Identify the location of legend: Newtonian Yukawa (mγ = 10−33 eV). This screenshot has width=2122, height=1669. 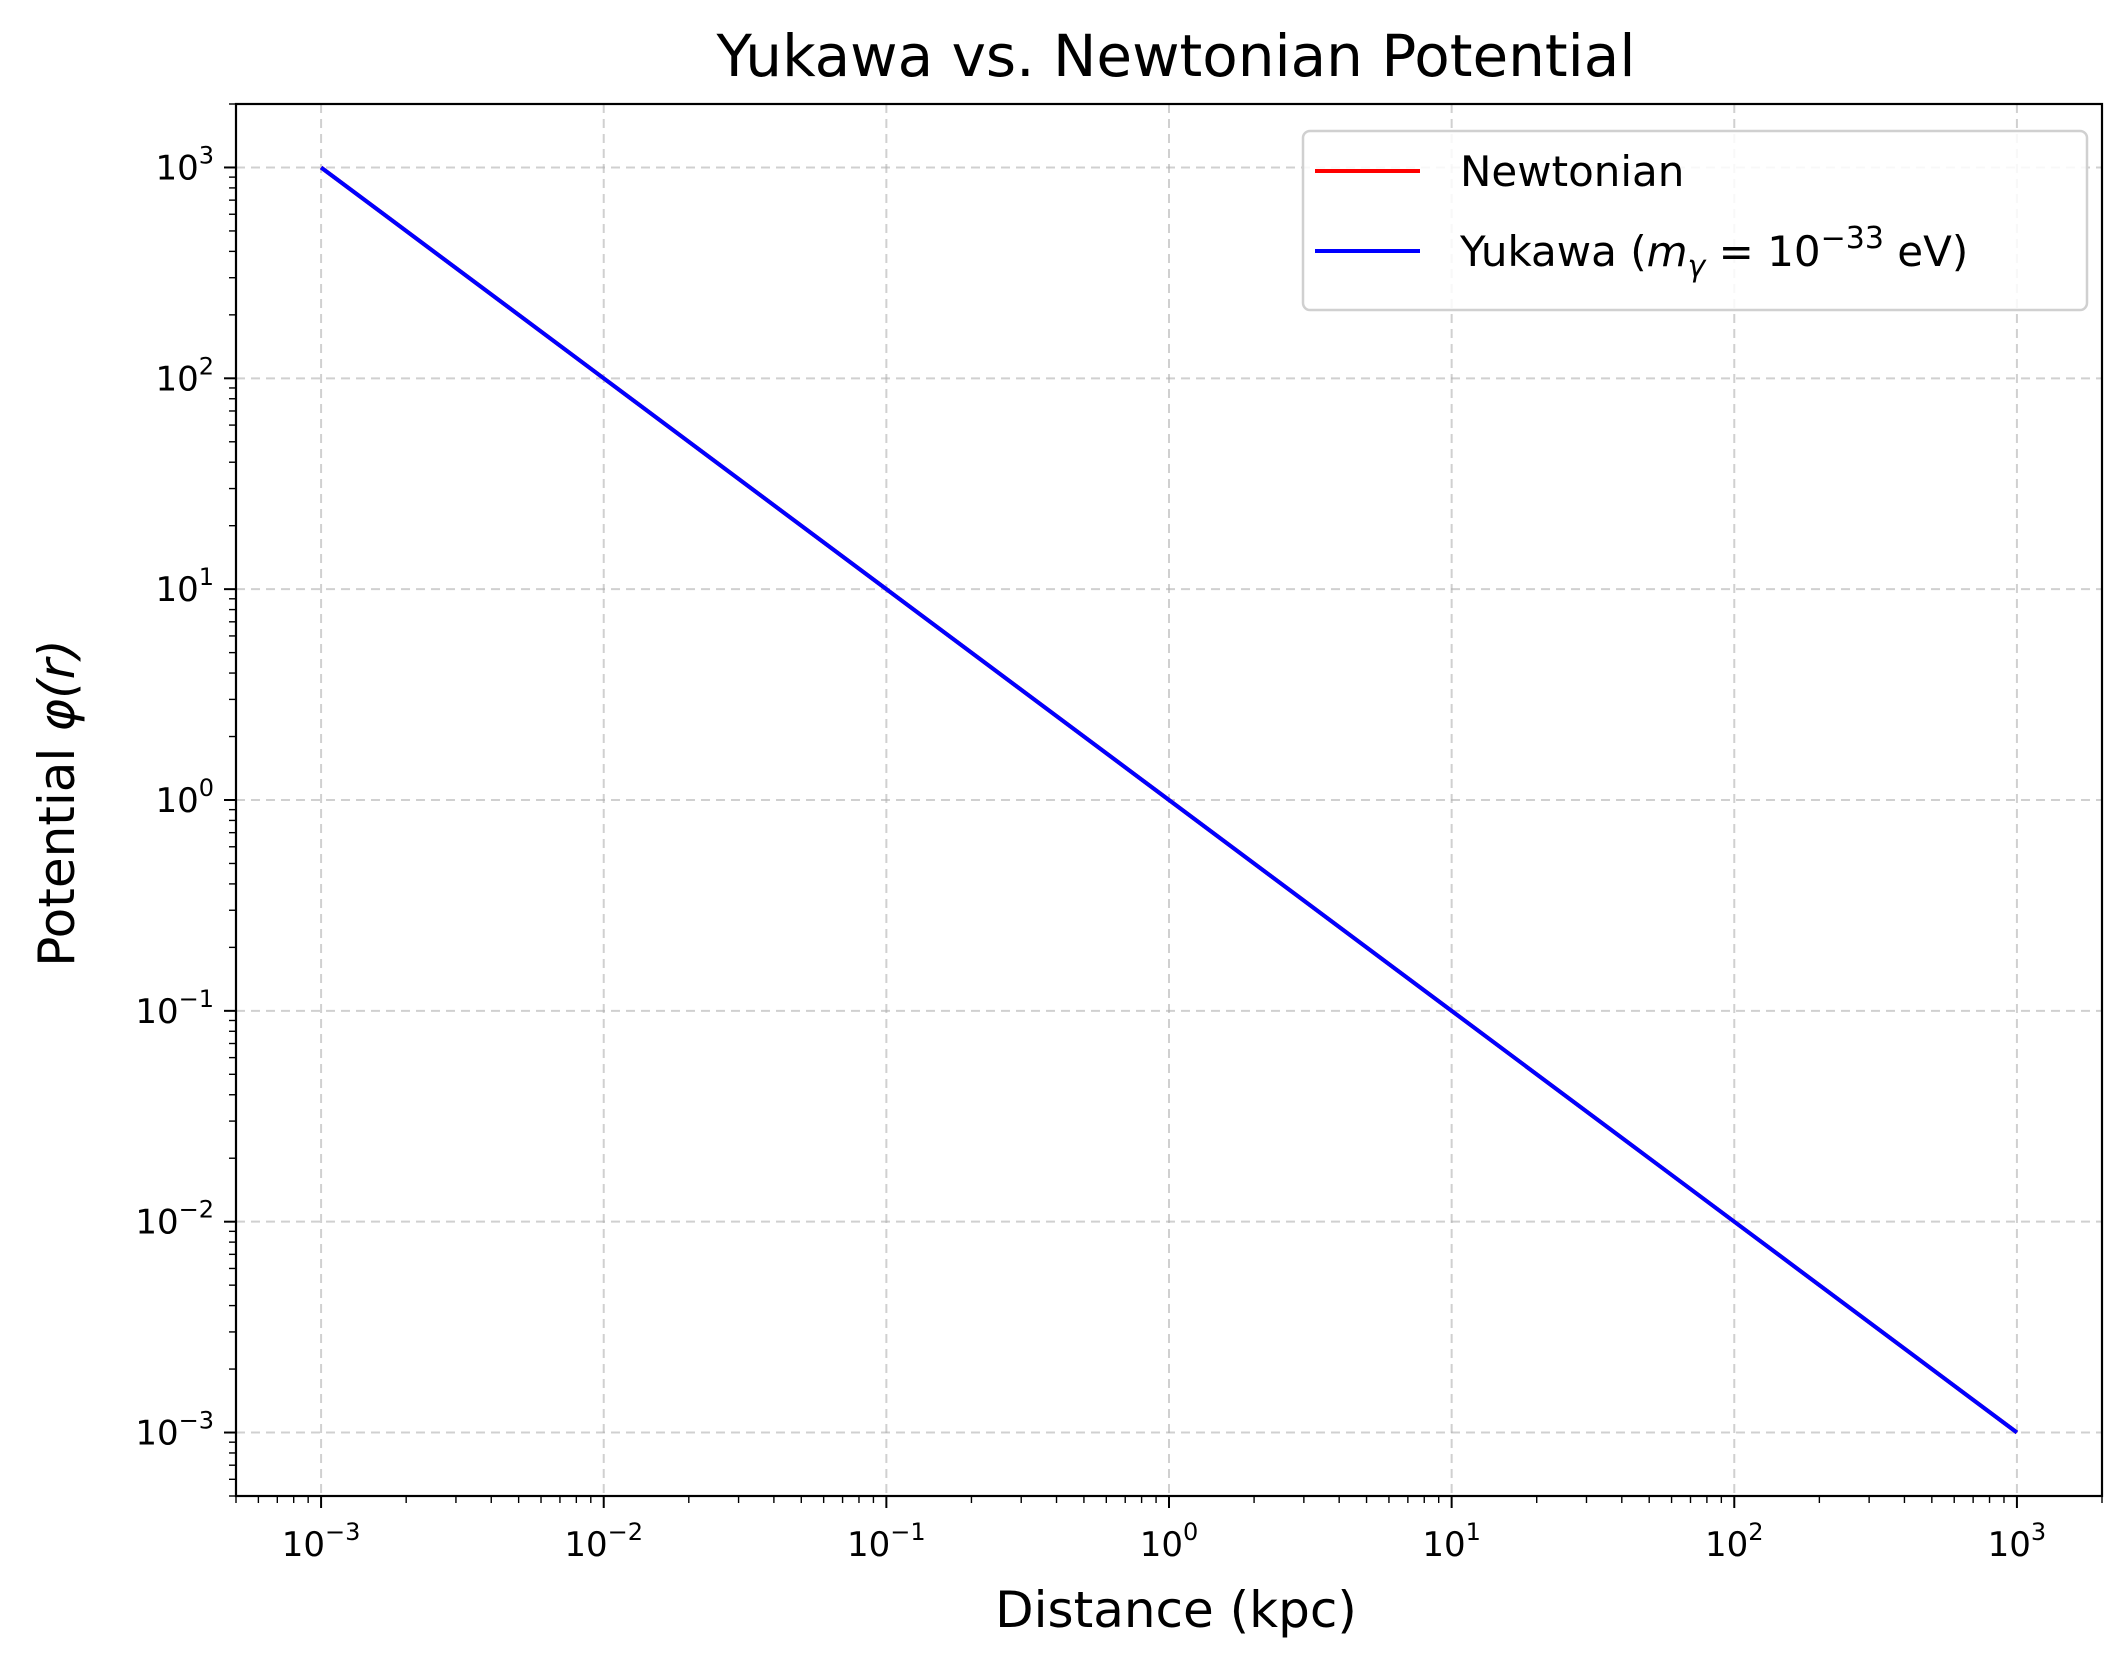
(1695, 220).